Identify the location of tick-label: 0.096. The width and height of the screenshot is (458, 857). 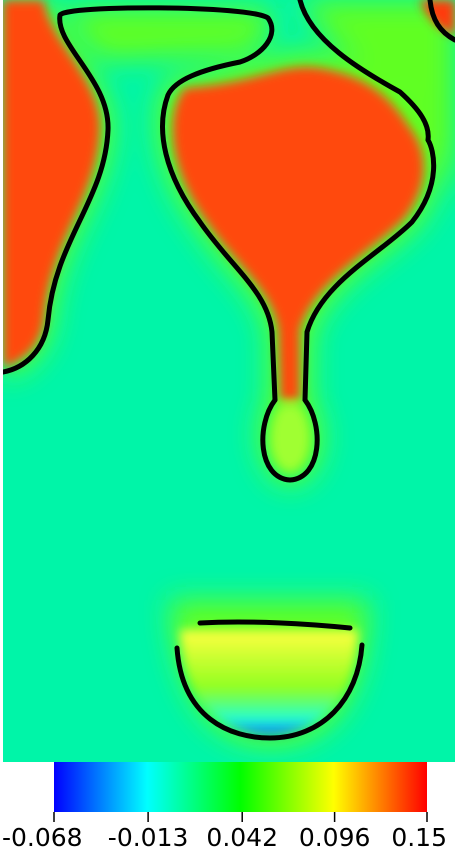
(335, 837).